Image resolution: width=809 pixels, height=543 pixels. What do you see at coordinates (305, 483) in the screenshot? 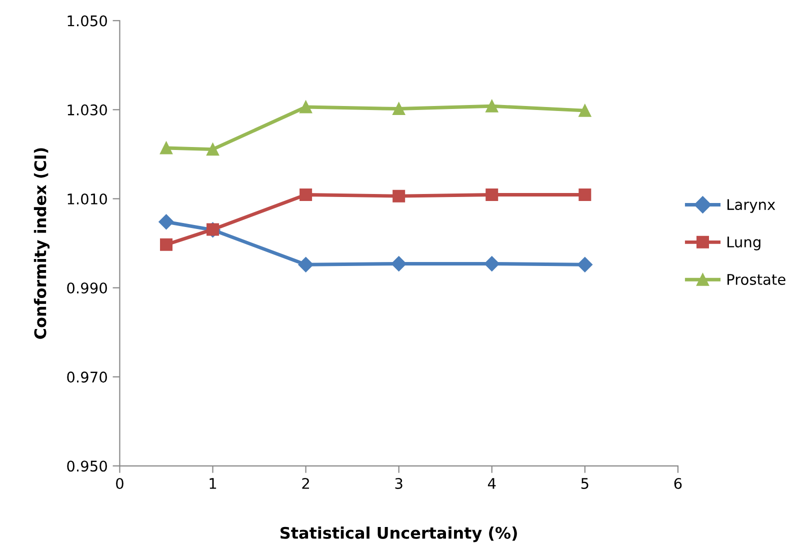
I see `x-tick-label: 2` at bounding box center [305, 483].